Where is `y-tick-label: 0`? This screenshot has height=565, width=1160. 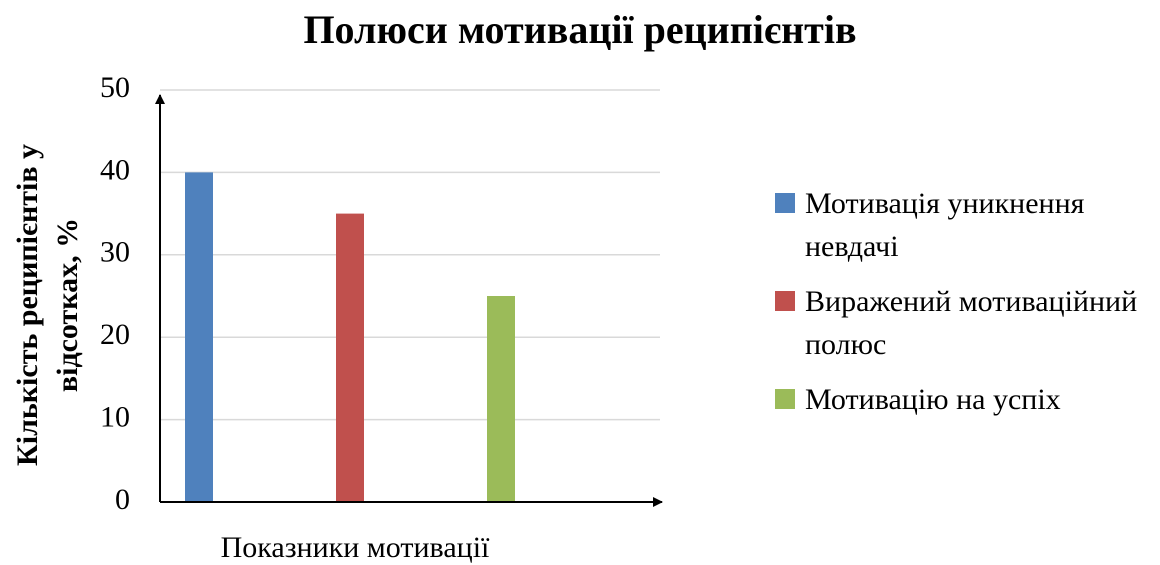
y-tick-label: 0 is located at coordinates (122, 499).